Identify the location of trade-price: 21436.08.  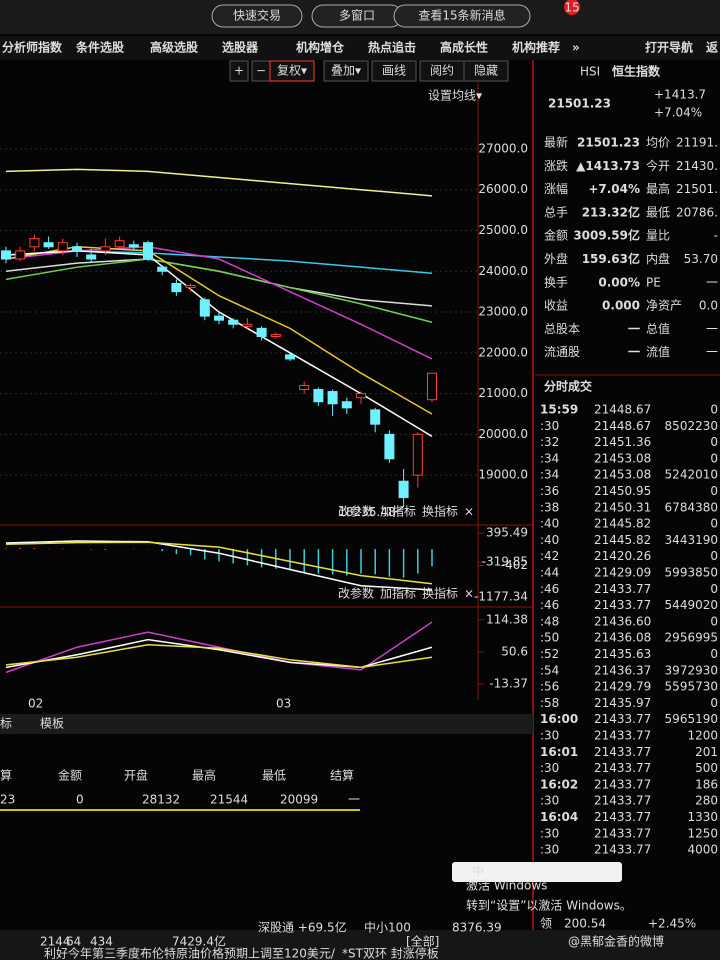
(622, 638).